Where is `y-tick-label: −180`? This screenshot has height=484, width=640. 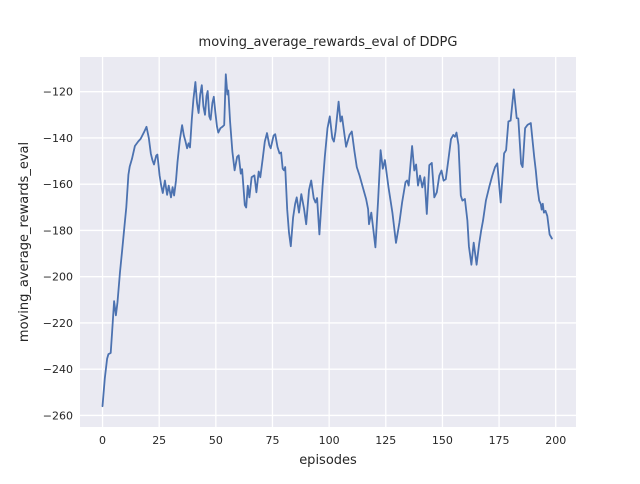
y-tick-label: −180 is located at coordinates (58, 230).